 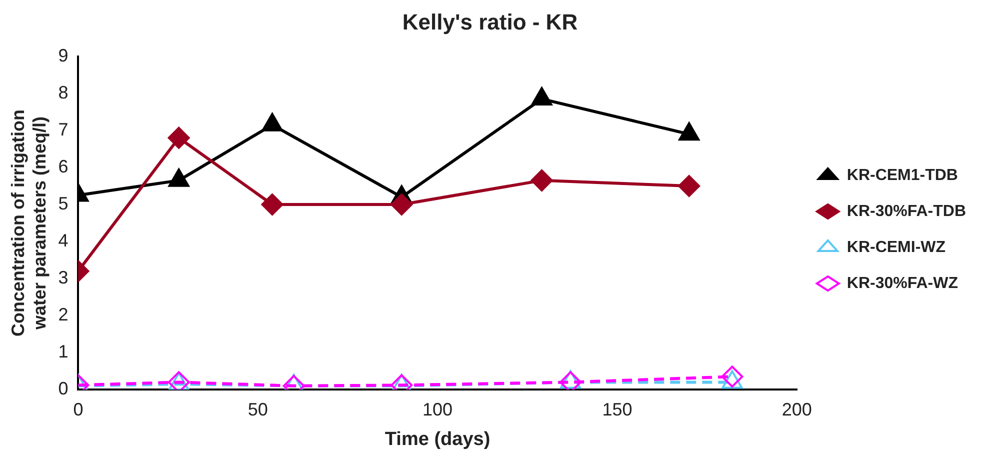 I want to click on x-tick-label: 150, so click(x=617, y=409).